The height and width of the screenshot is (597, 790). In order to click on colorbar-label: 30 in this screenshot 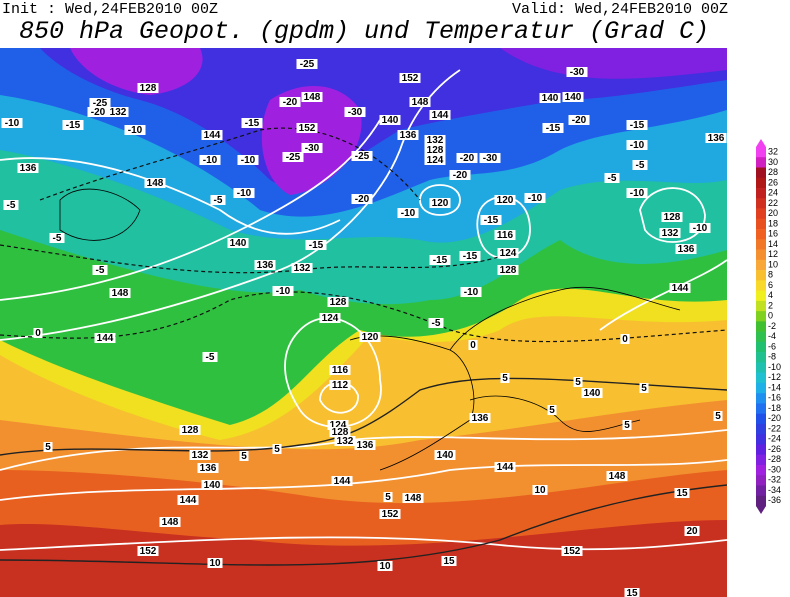, I will do `click(773, 162)`.